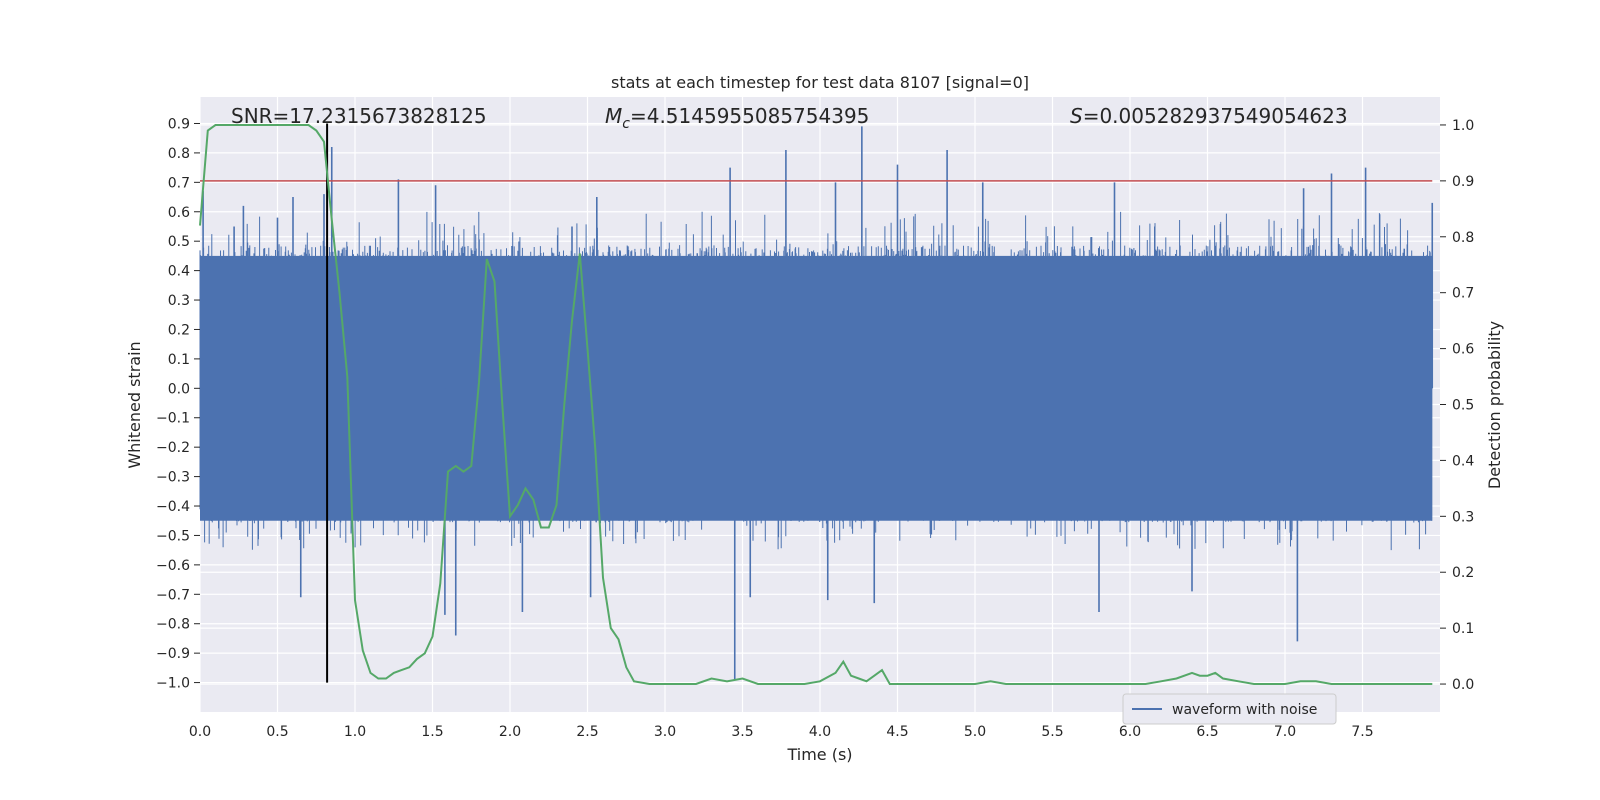  I want to click on x-tick-label: 1.0, so click(355, 732).